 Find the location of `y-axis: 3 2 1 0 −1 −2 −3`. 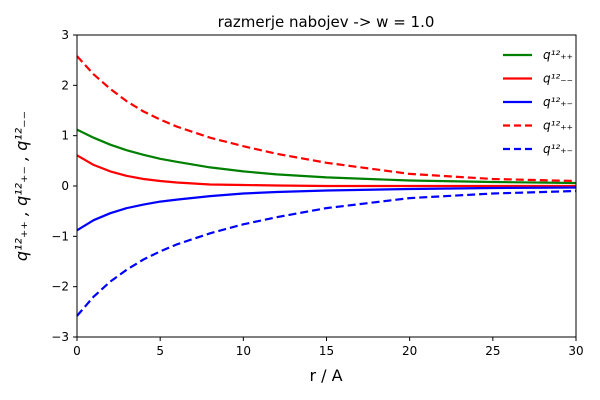

y-axis: 3 2 1 0 −1 −2 −3 is located at coordinates (64, 186).